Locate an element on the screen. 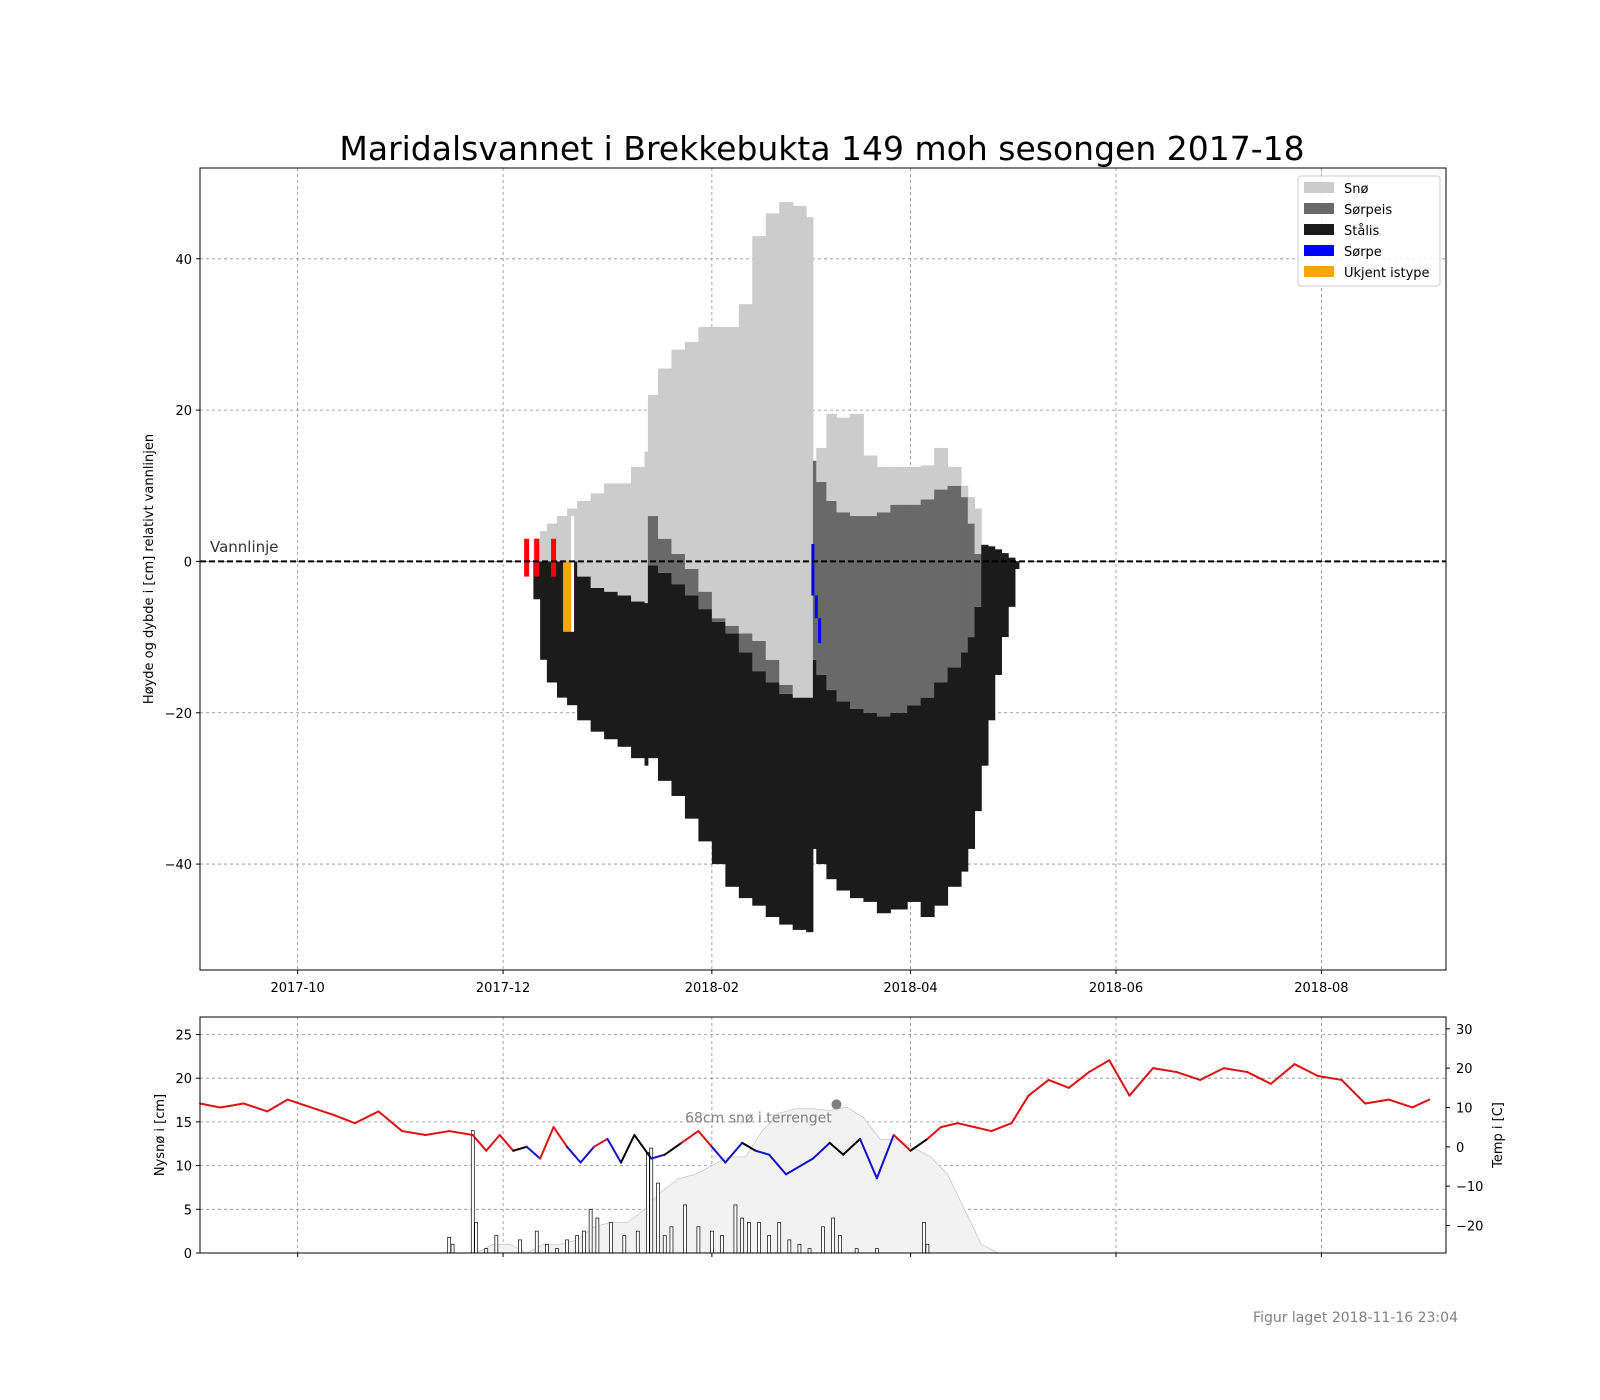 The width and height of the screenshot is (1600, 1400). y2-tick-label: −10 is located at coordinates (1469, 1187).